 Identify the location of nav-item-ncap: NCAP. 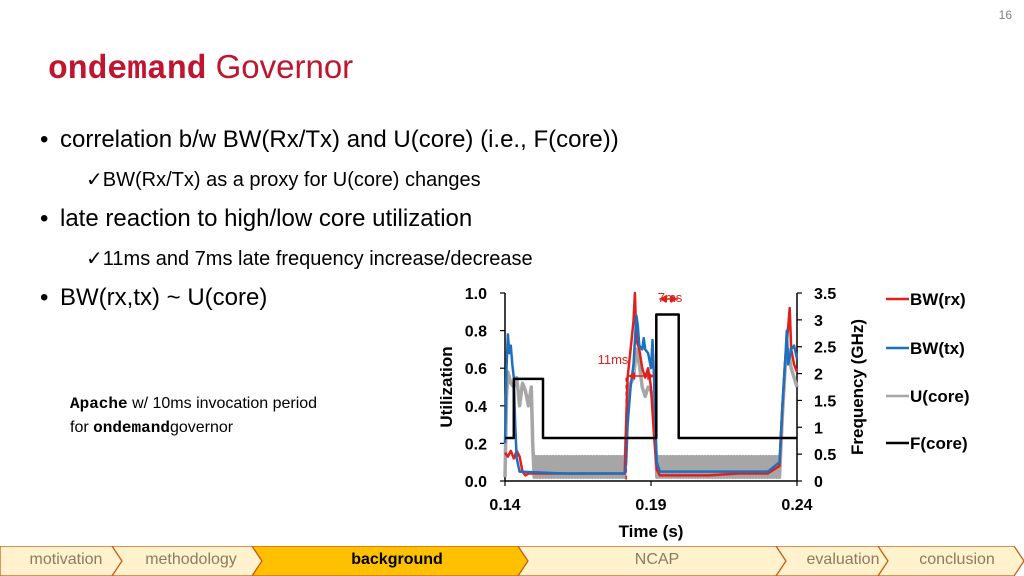
(657, 559).